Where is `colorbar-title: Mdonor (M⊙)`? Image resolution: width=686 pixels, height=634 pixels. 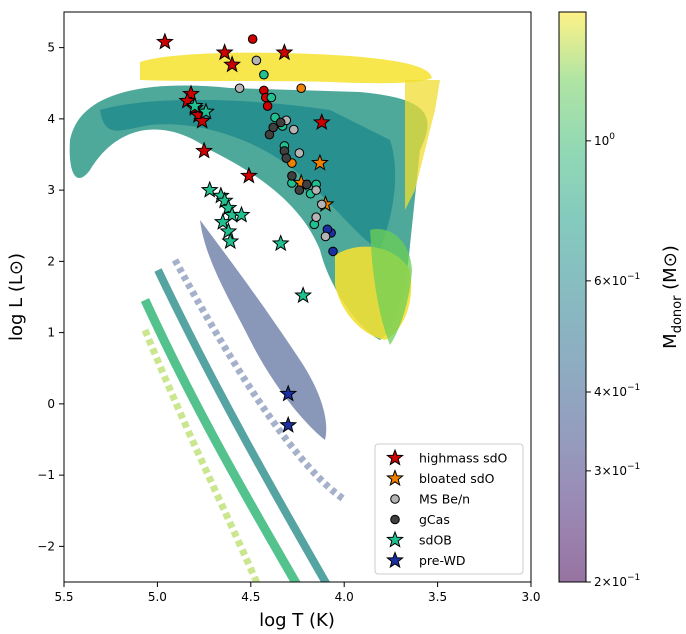 colorbar-title: Mdonor (M⊙) is located at coordinates (672, 297).